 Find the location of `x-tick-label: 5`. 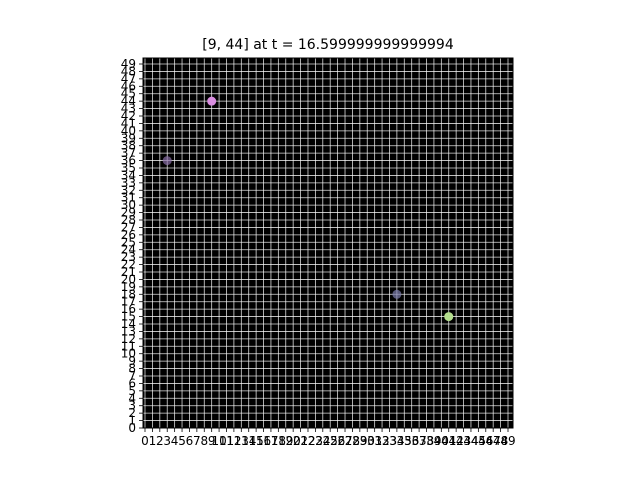

x-tick-label: 5 is located at coordinates (182, 441).